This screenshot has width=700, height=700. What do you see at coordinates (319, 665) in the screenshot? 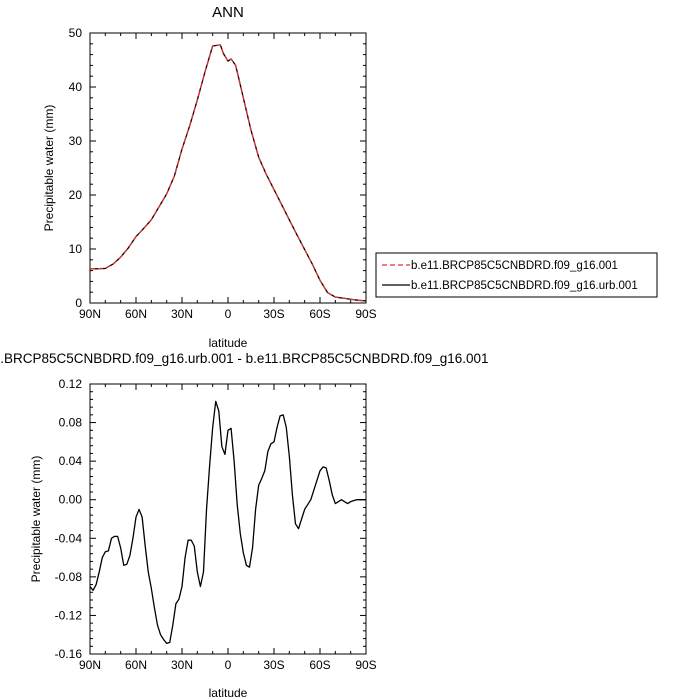
I see `bottom-x-tick-label: 60S` at bounding box center [319, 665].